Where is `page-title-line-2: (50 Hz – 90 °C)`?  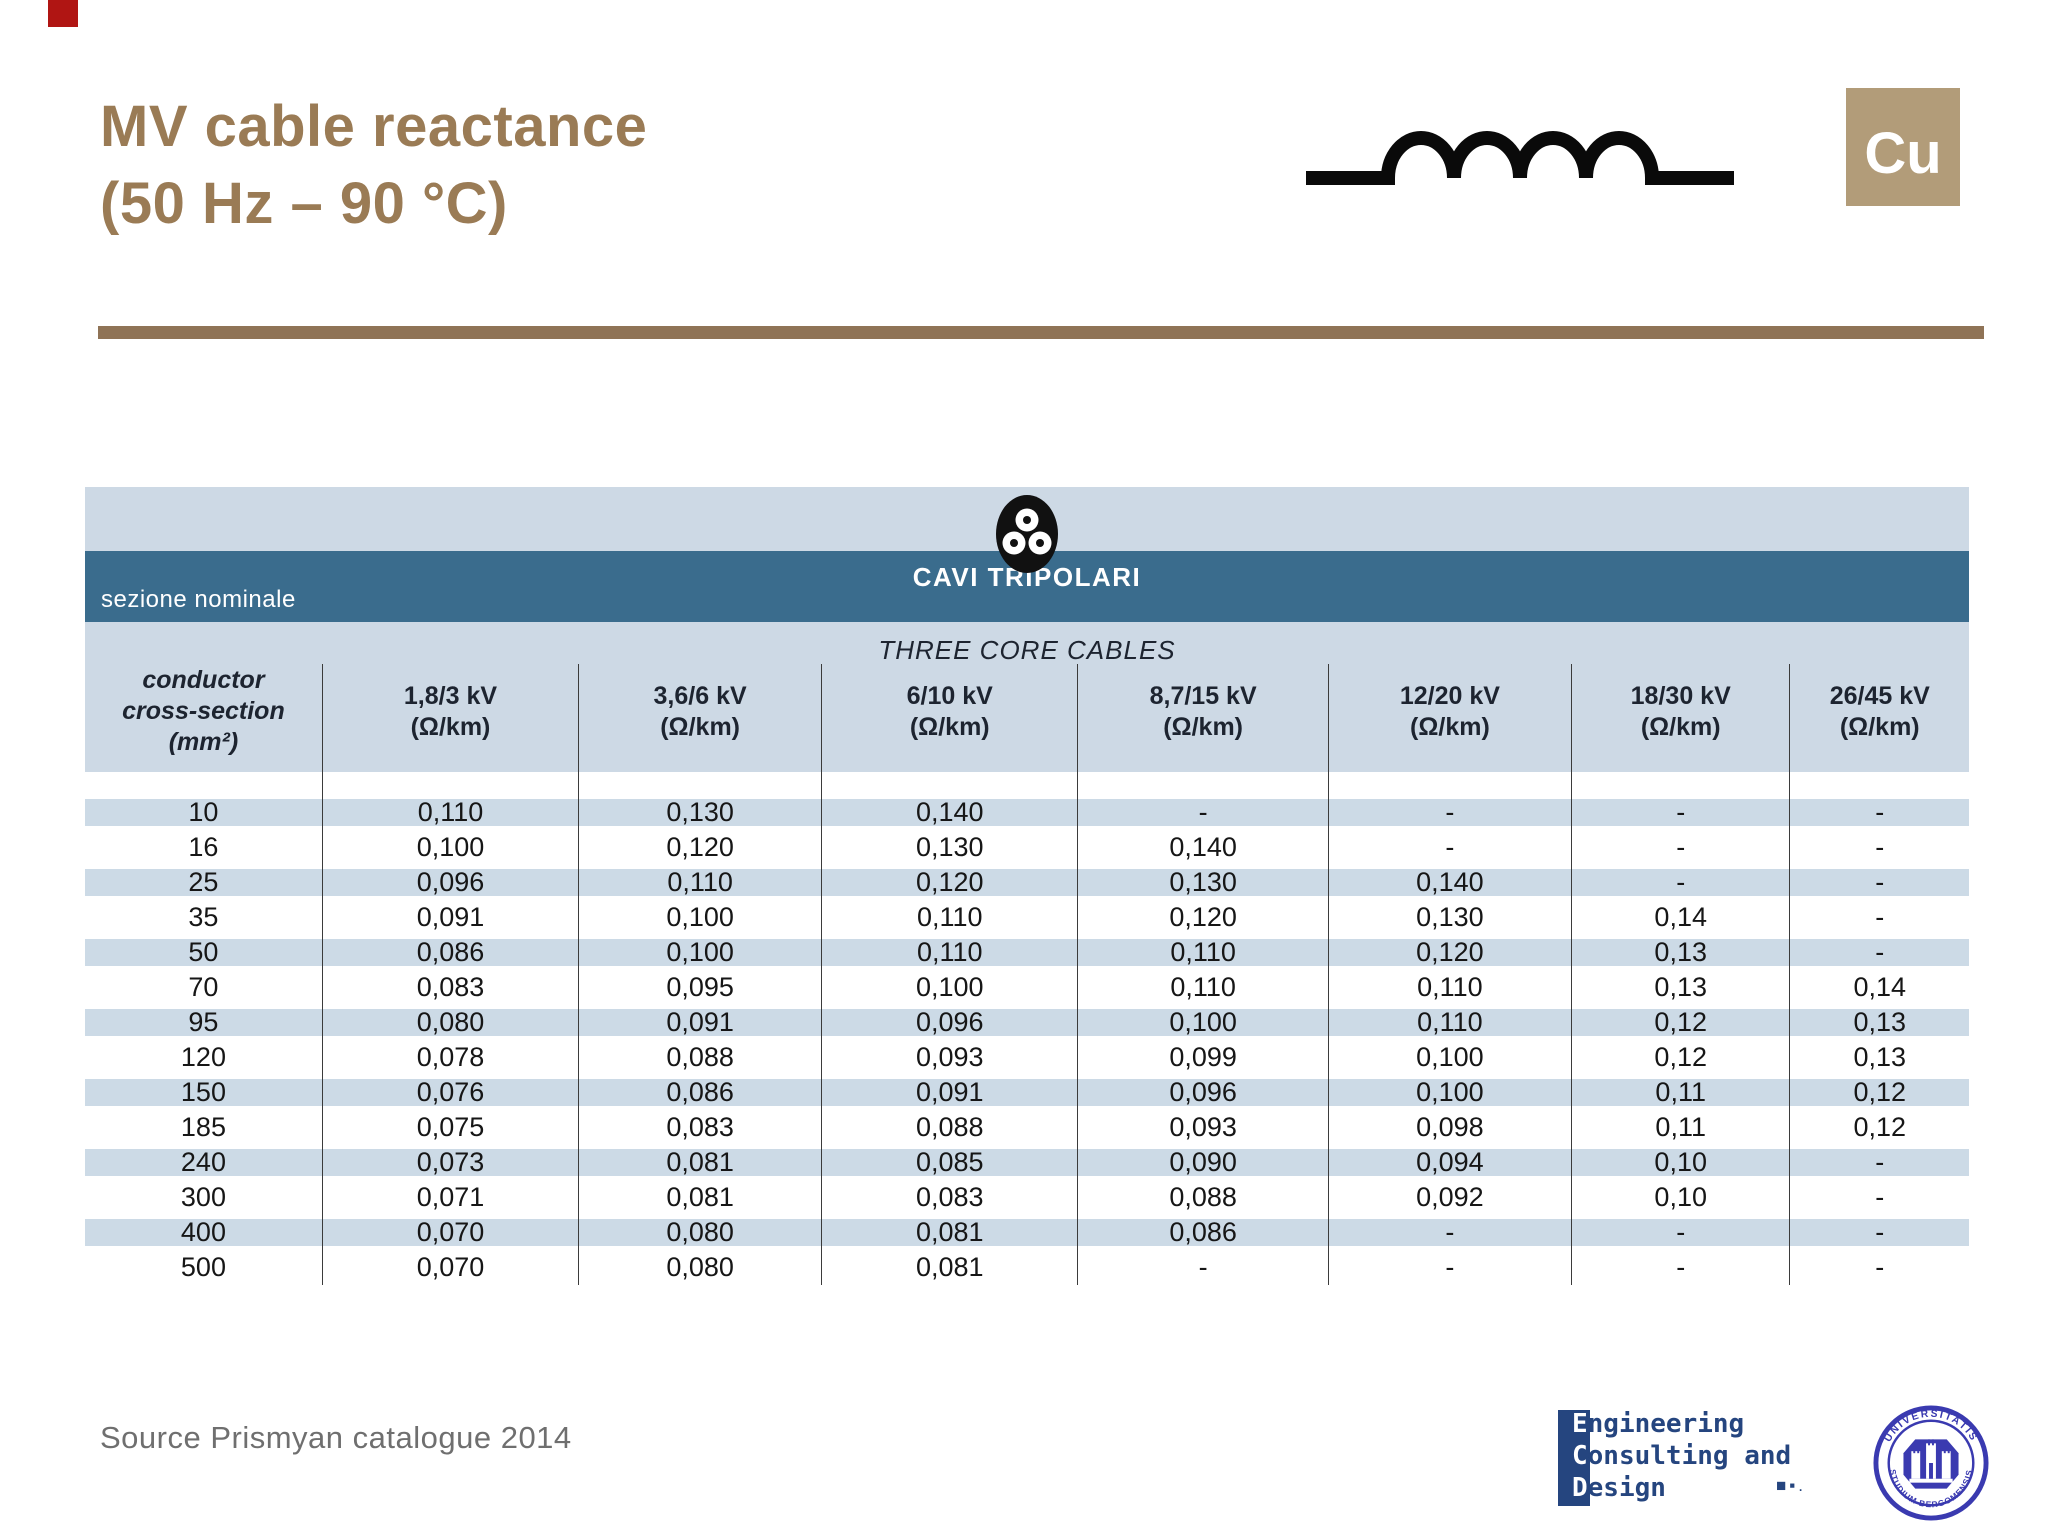
page-title-line-2: (50 Hz – 90 °C) is located at coordinates (304, 203).